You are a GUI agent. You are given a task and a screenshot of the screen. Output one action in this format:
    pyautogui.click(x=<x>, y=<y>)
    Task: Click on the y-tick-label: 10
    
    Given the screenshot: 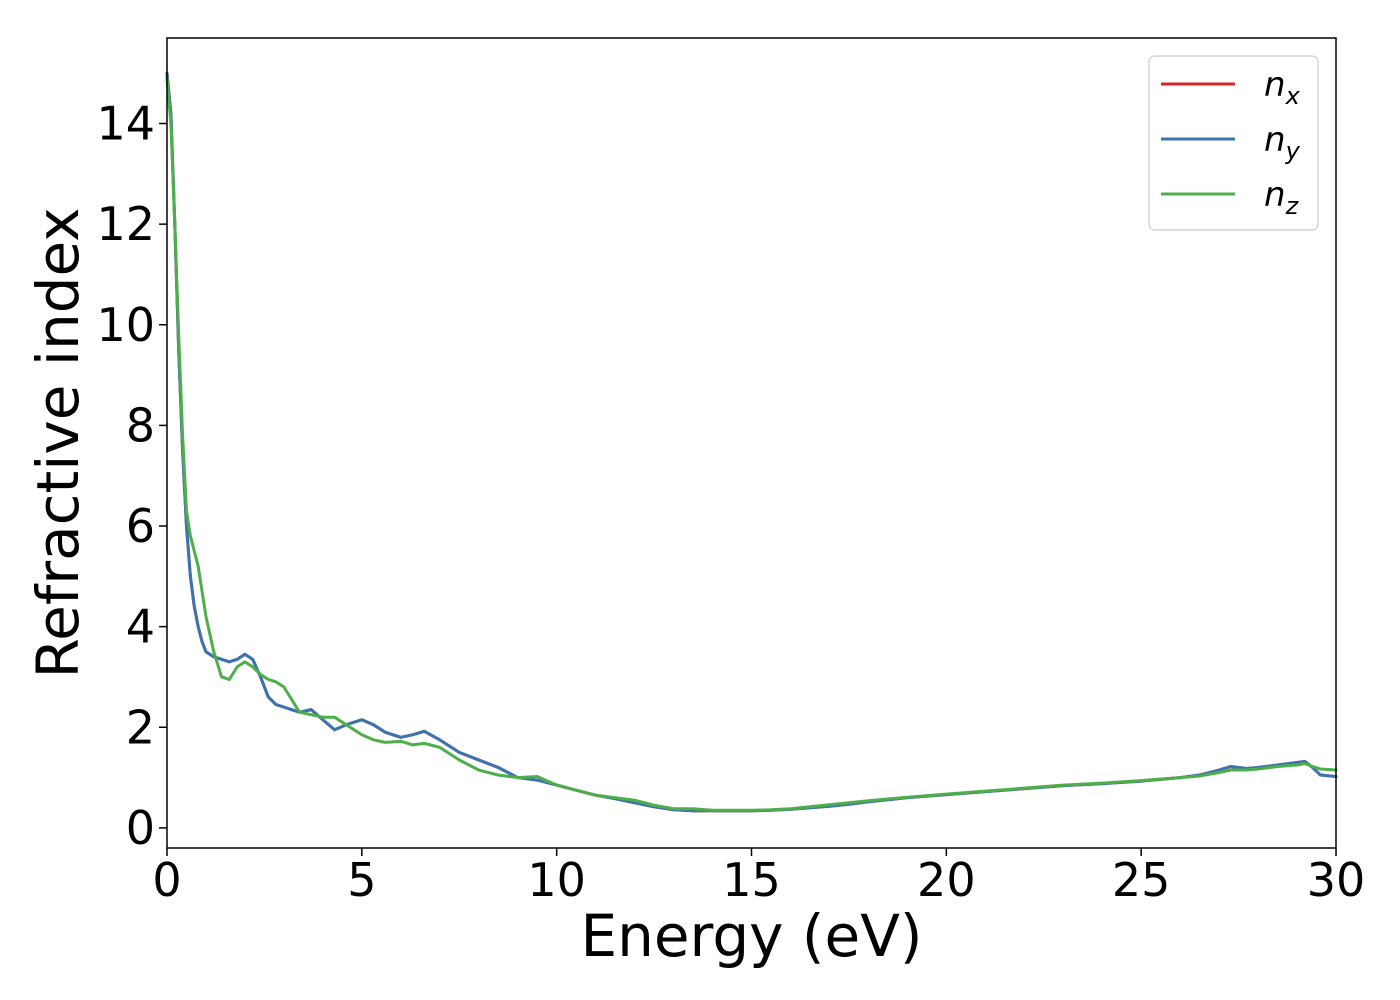 What is the action you would take?
    pyautogui.click(x=125, y=325)
    